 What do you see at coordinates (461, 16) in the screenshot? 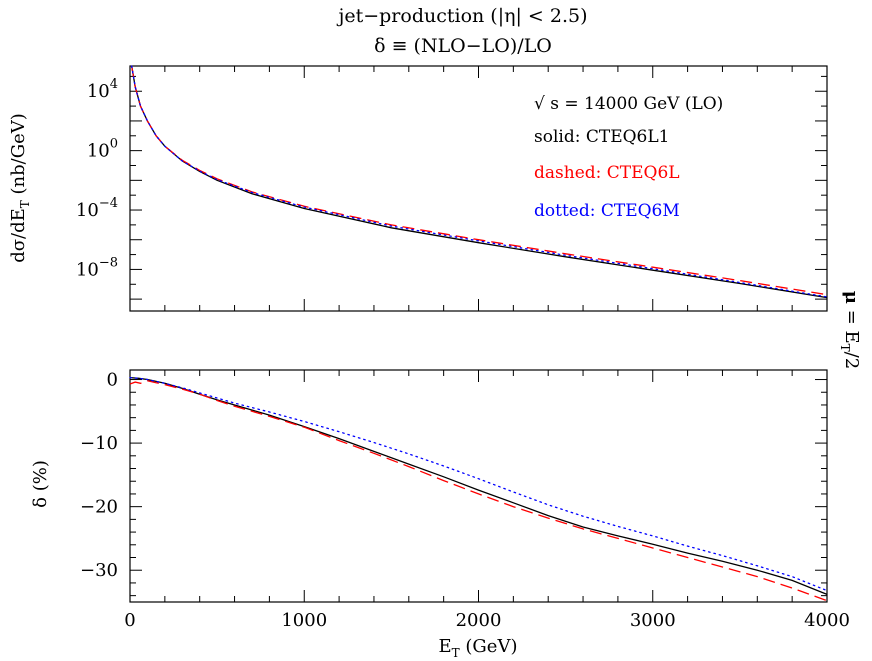
I see `chart-title: jet−production (|η| < 2.5)` at bounding box center [461, 16].